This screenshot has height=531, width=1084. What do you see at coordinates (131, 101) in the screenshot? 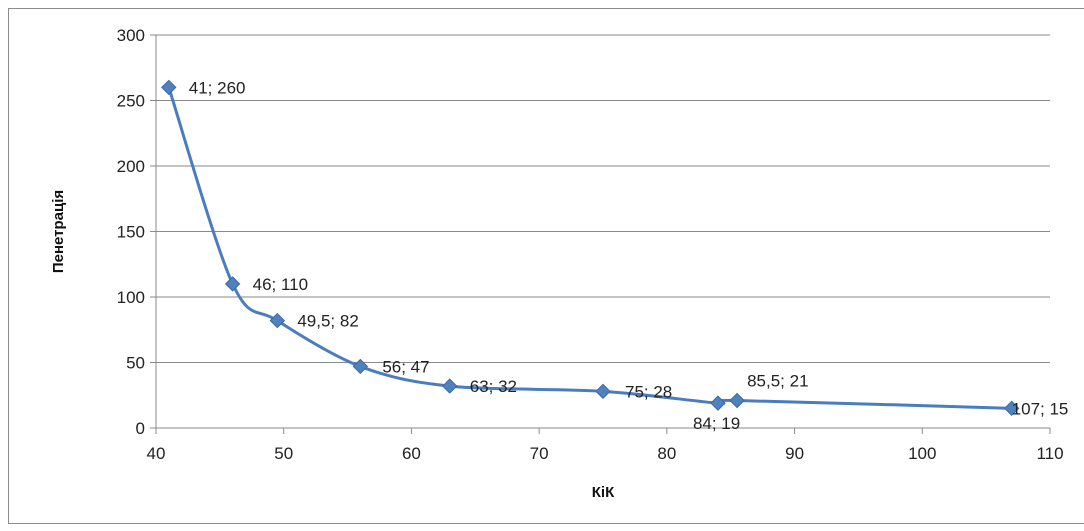
I see `y-tick-label-250: 250` at bounding box center [131, 101].